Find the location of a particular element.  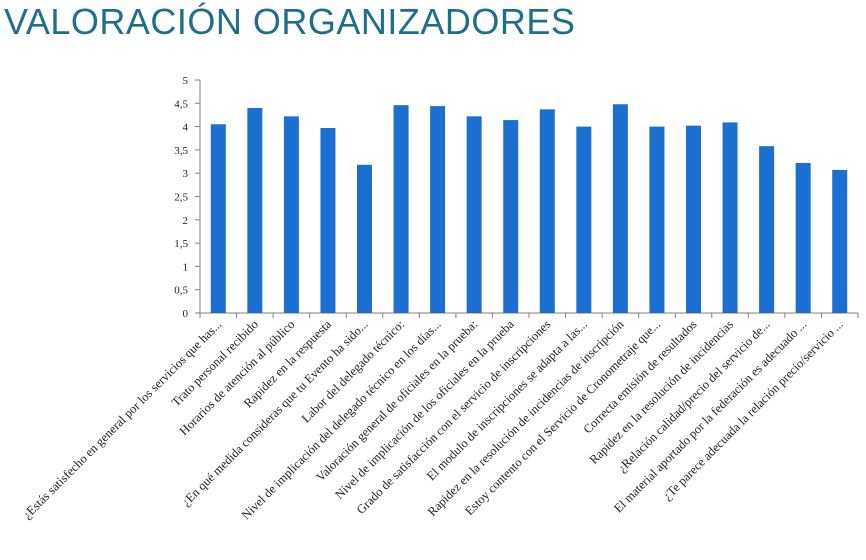

y-tick-label: 2 is located at coordinates (186, 221).